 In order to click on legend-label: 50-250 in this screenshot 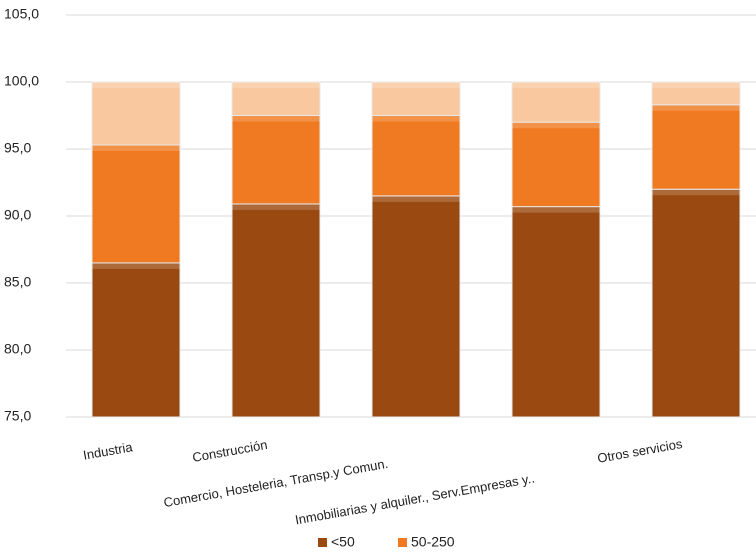, I will do `click(433, 542)`.